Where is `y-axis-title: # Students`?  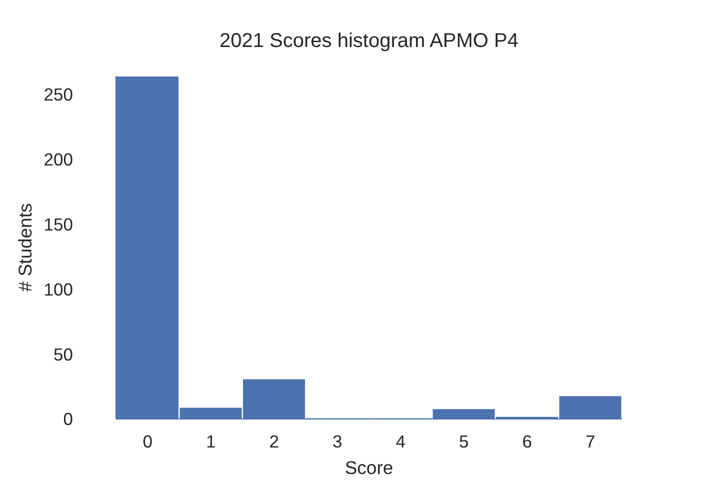 y-axis-title: # Students is located at coordinates (25, 247).